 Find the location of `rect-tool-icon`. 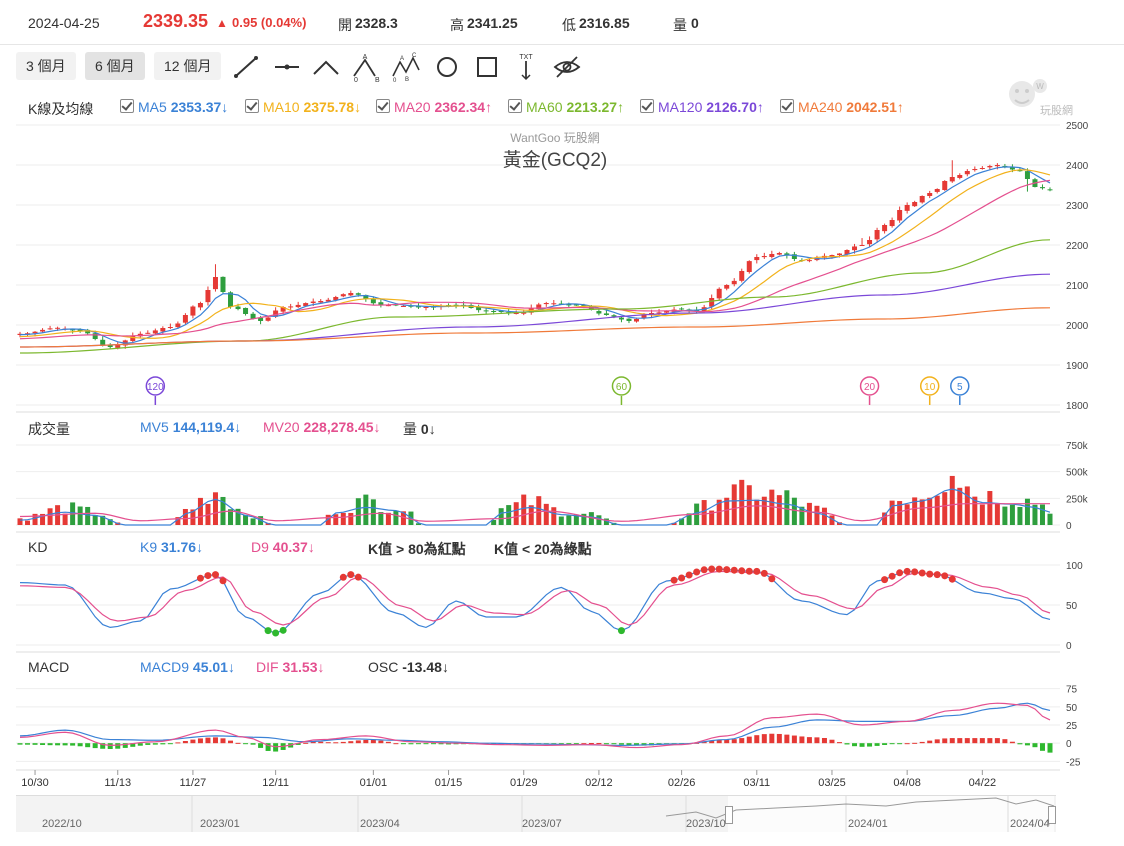

rect-tool-icon is located at coordinates (487, 67).